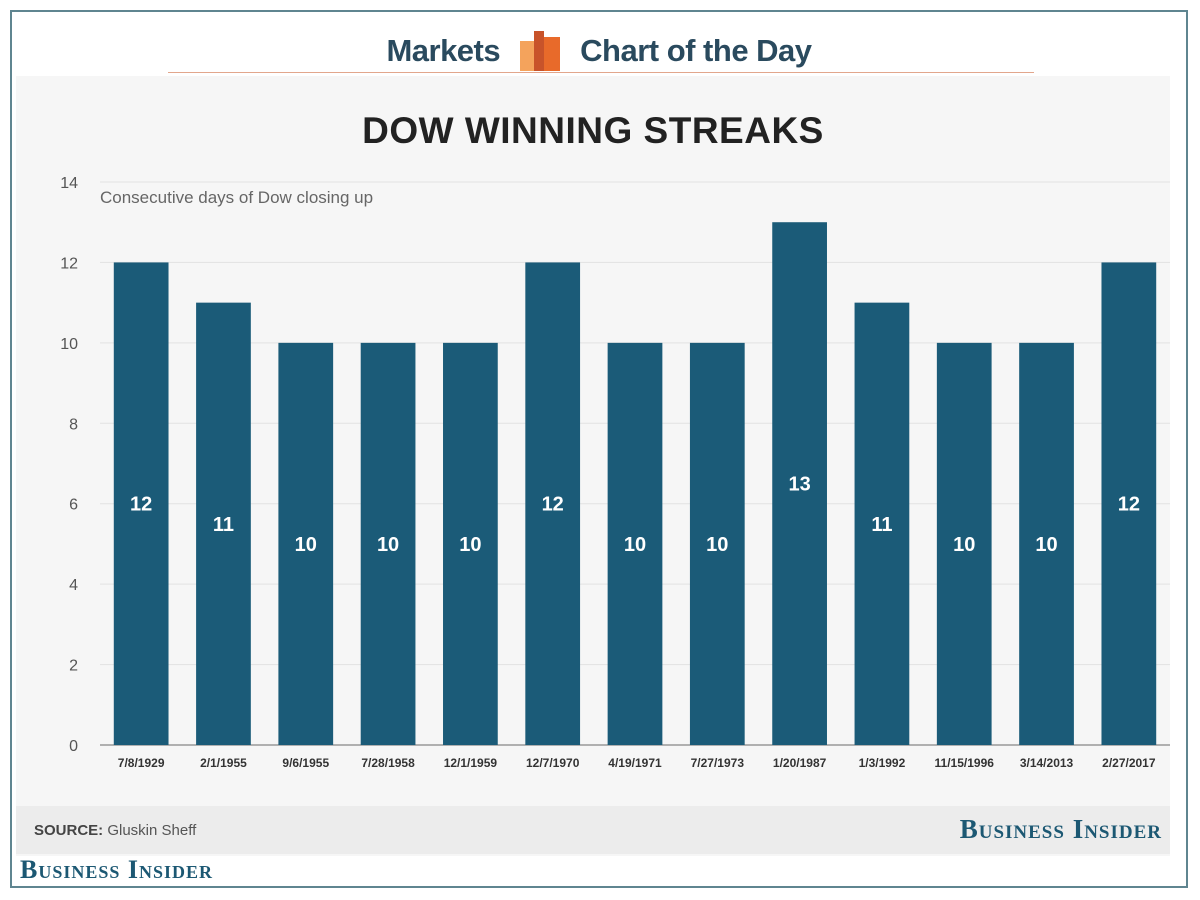 The image size is (1200, 900). Describe the element at coordinates (1129, 763) in the screenshot. I see `x-tick-label: 2/27/2017` at that location.